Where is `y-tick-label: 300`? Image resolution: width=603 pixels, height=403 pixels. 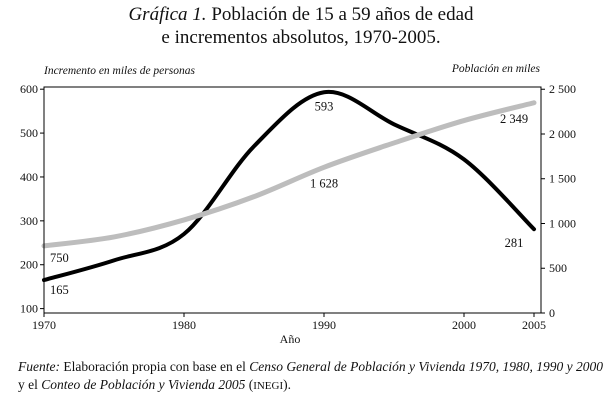 y-tick-label: 300 is located at coordinates (29, 221).